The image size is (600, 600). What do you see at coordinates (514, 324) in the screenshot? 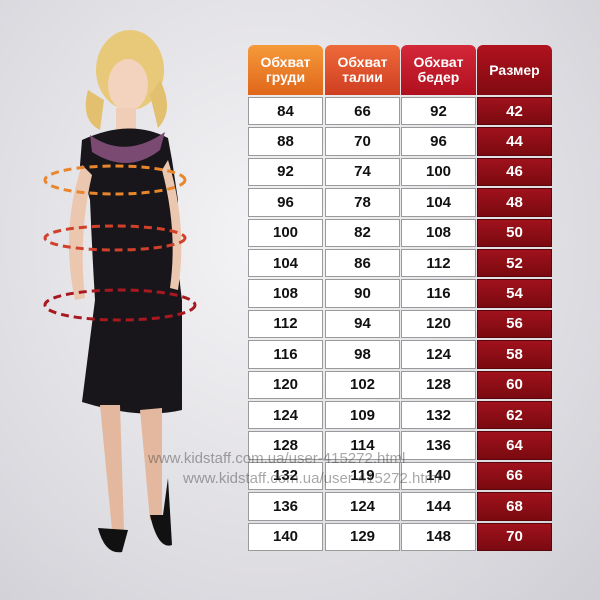
I see `size-cell: 56` at bounding box center [514, 324].